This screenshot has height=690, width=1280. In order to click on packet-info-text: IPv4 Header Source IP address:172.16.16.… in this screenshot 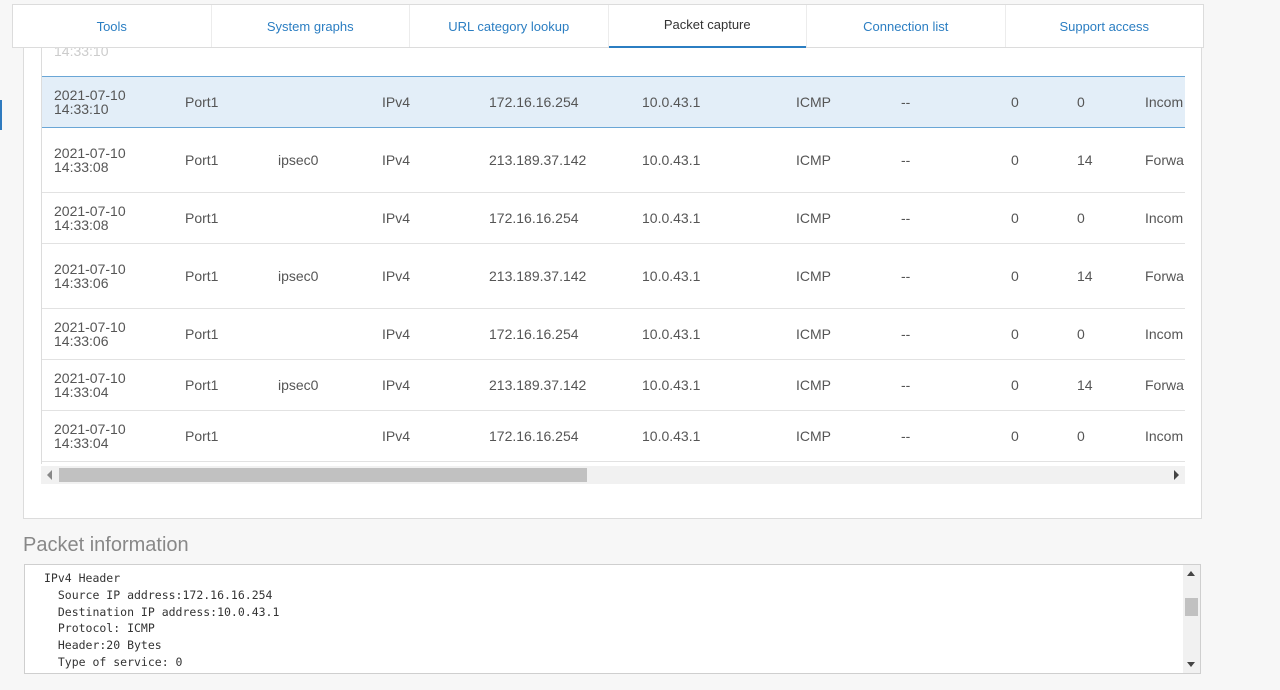, I will do `click(161, 620)`.